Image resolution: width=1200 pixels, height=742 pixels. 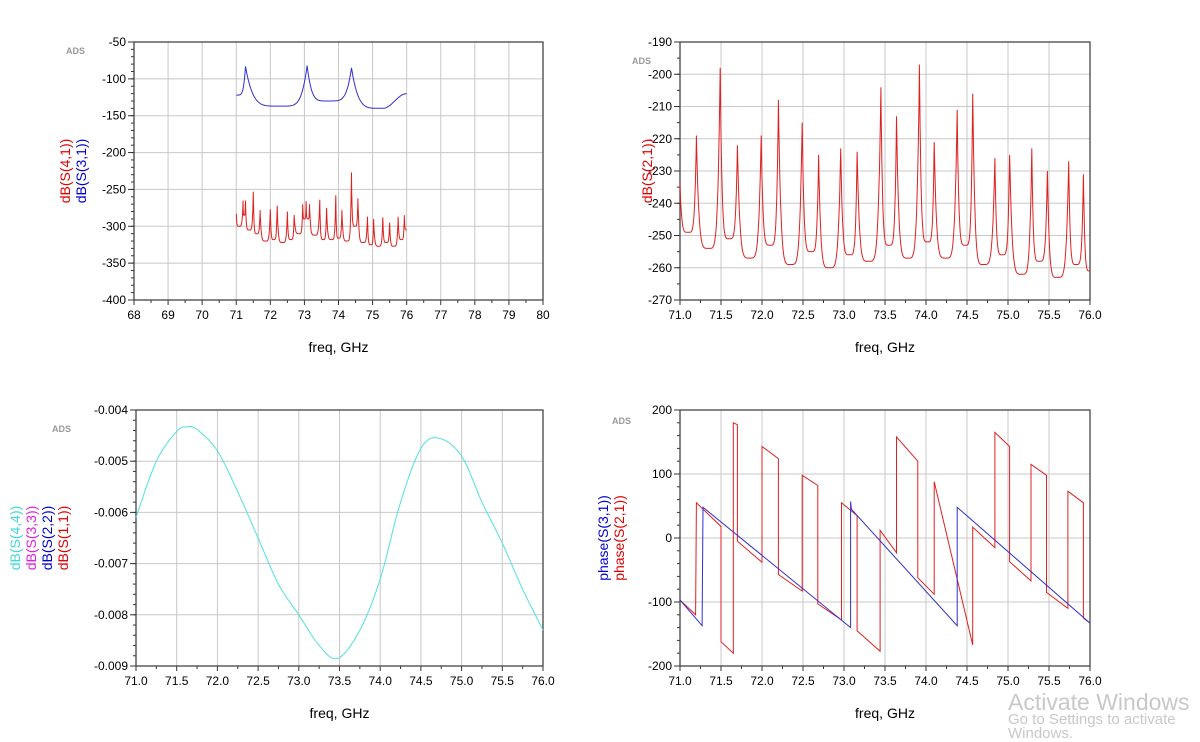 What do you see at coordinates (885, 565) in the screenshot?
I see `series-phase-s-3-1-` at bounding box center [885, 565].